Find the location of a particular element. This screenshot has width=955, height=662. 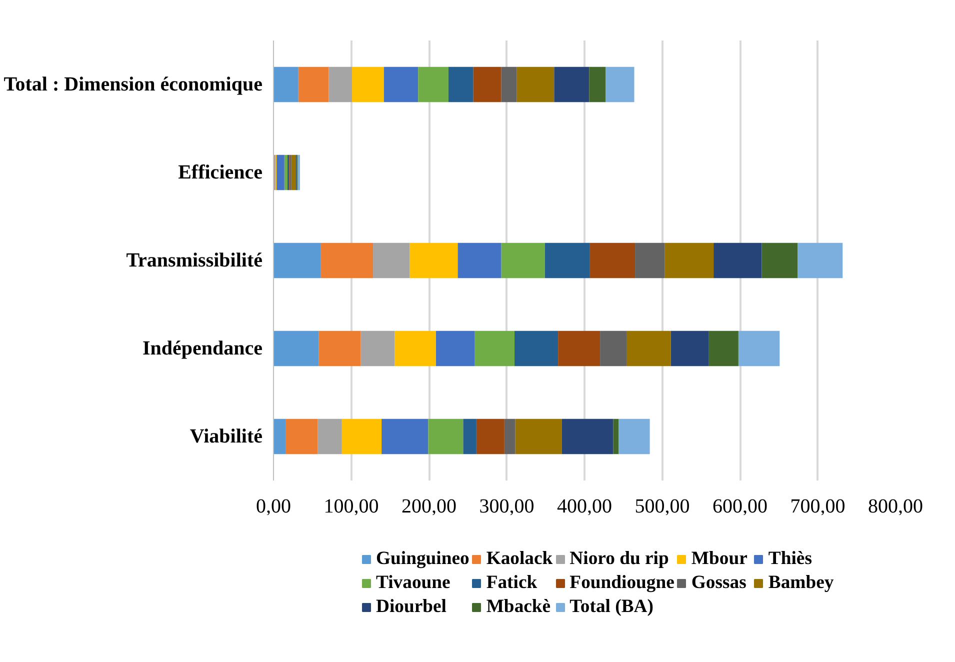

legend-label: Total (BA) is located at coordinates (612, 607).